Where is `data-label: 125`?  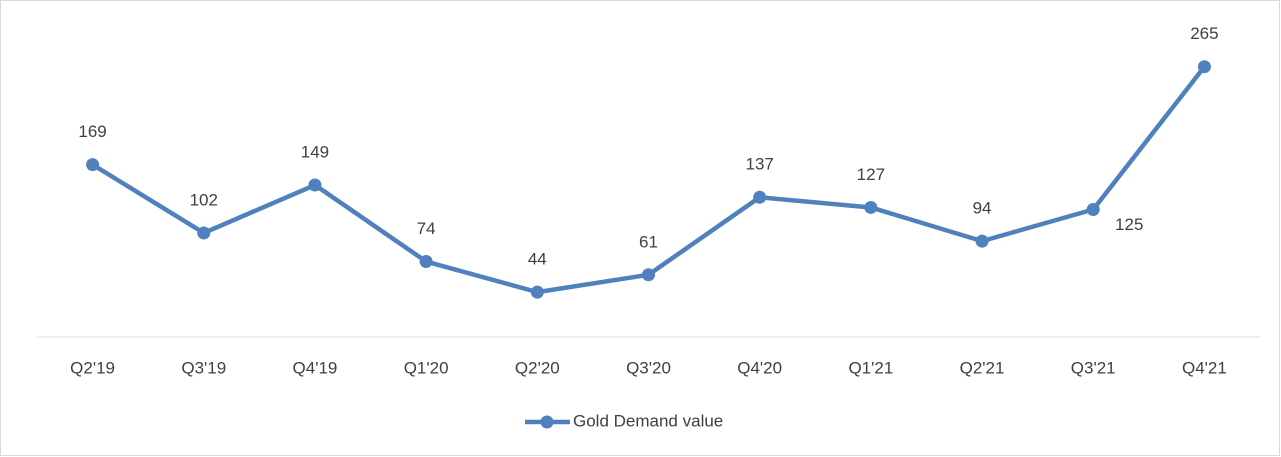 data-label: 125 is located at coordinates (1129, 224).